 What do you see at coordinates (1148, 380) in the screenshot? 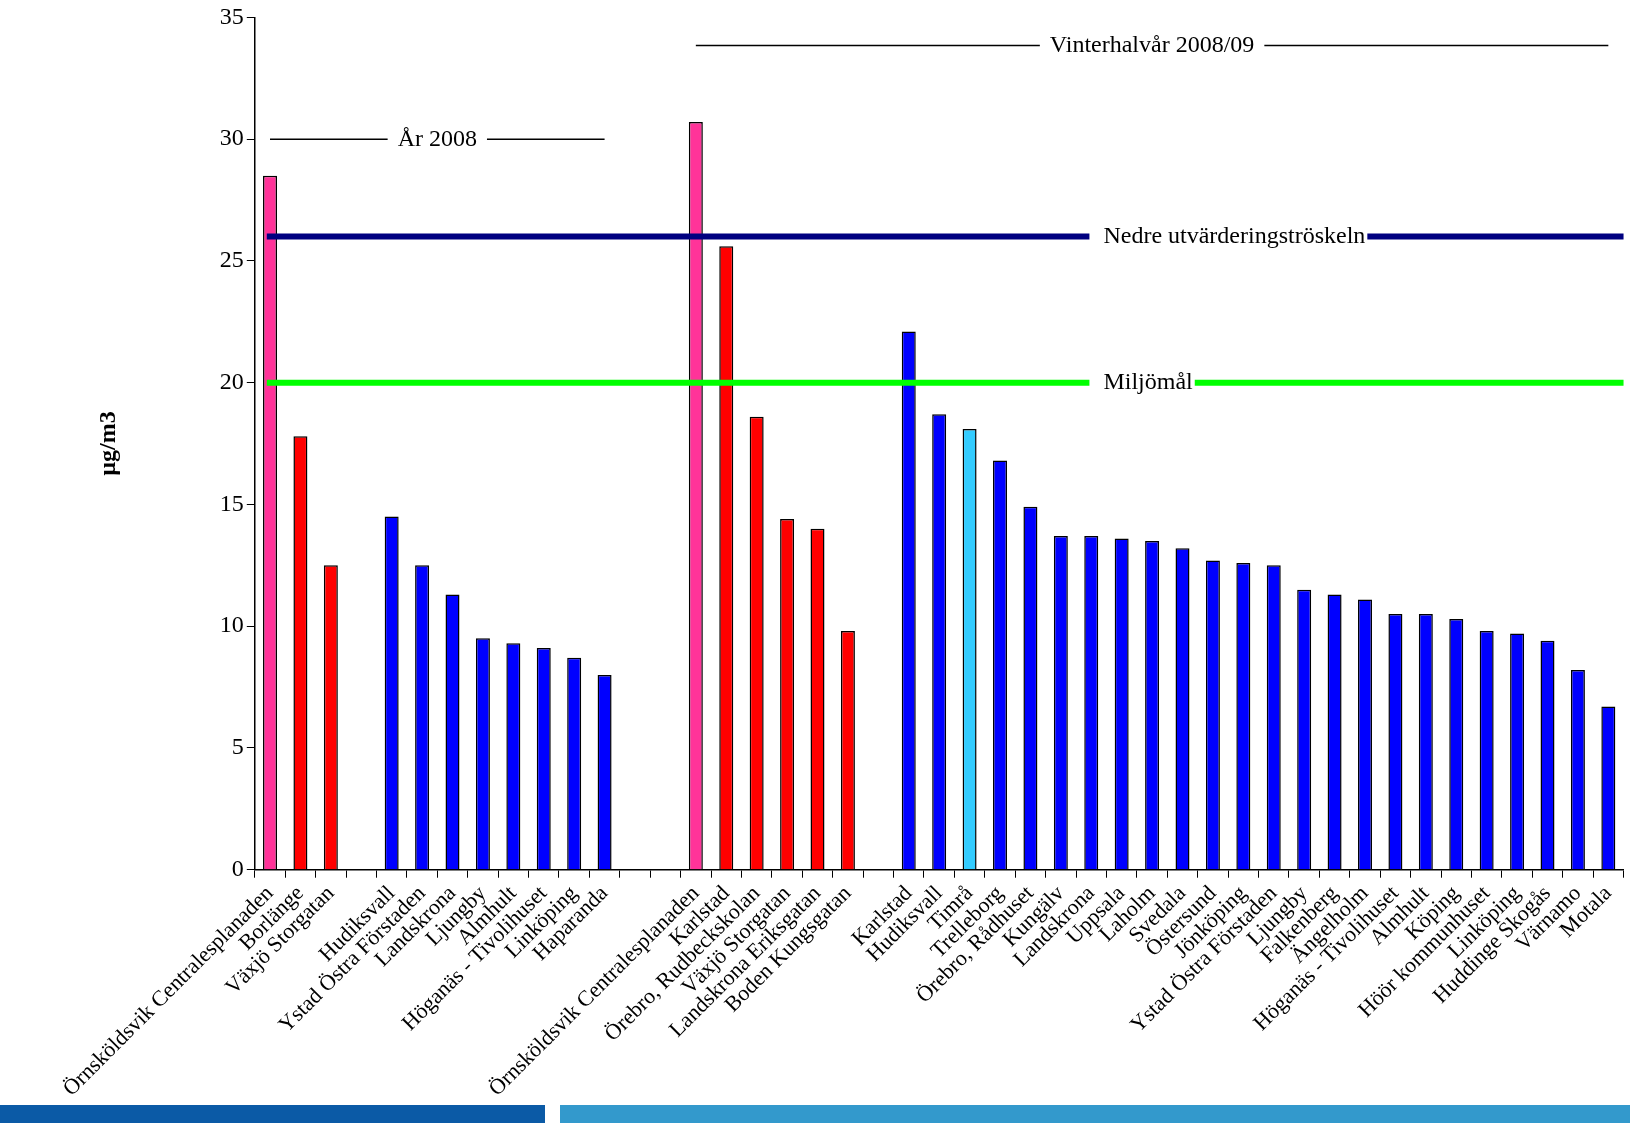
I see `ref-line-label: Miljömål` at bounding box center [1148, 380].